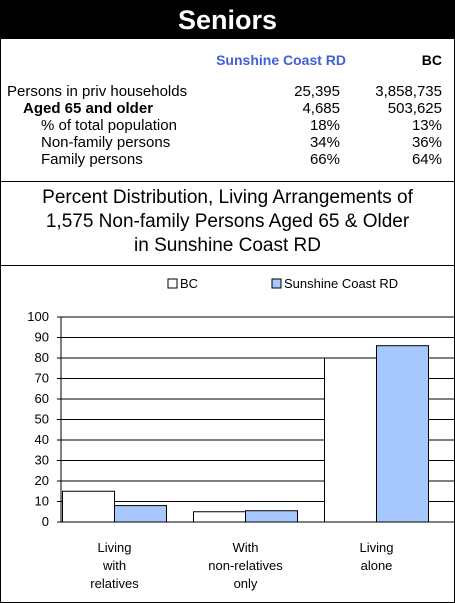 This screenshot has height=603, width=455. Describe the element at coordinates (245, 565) in the screenshot. I see `x-tick-label: With non-relatives only` at that location.